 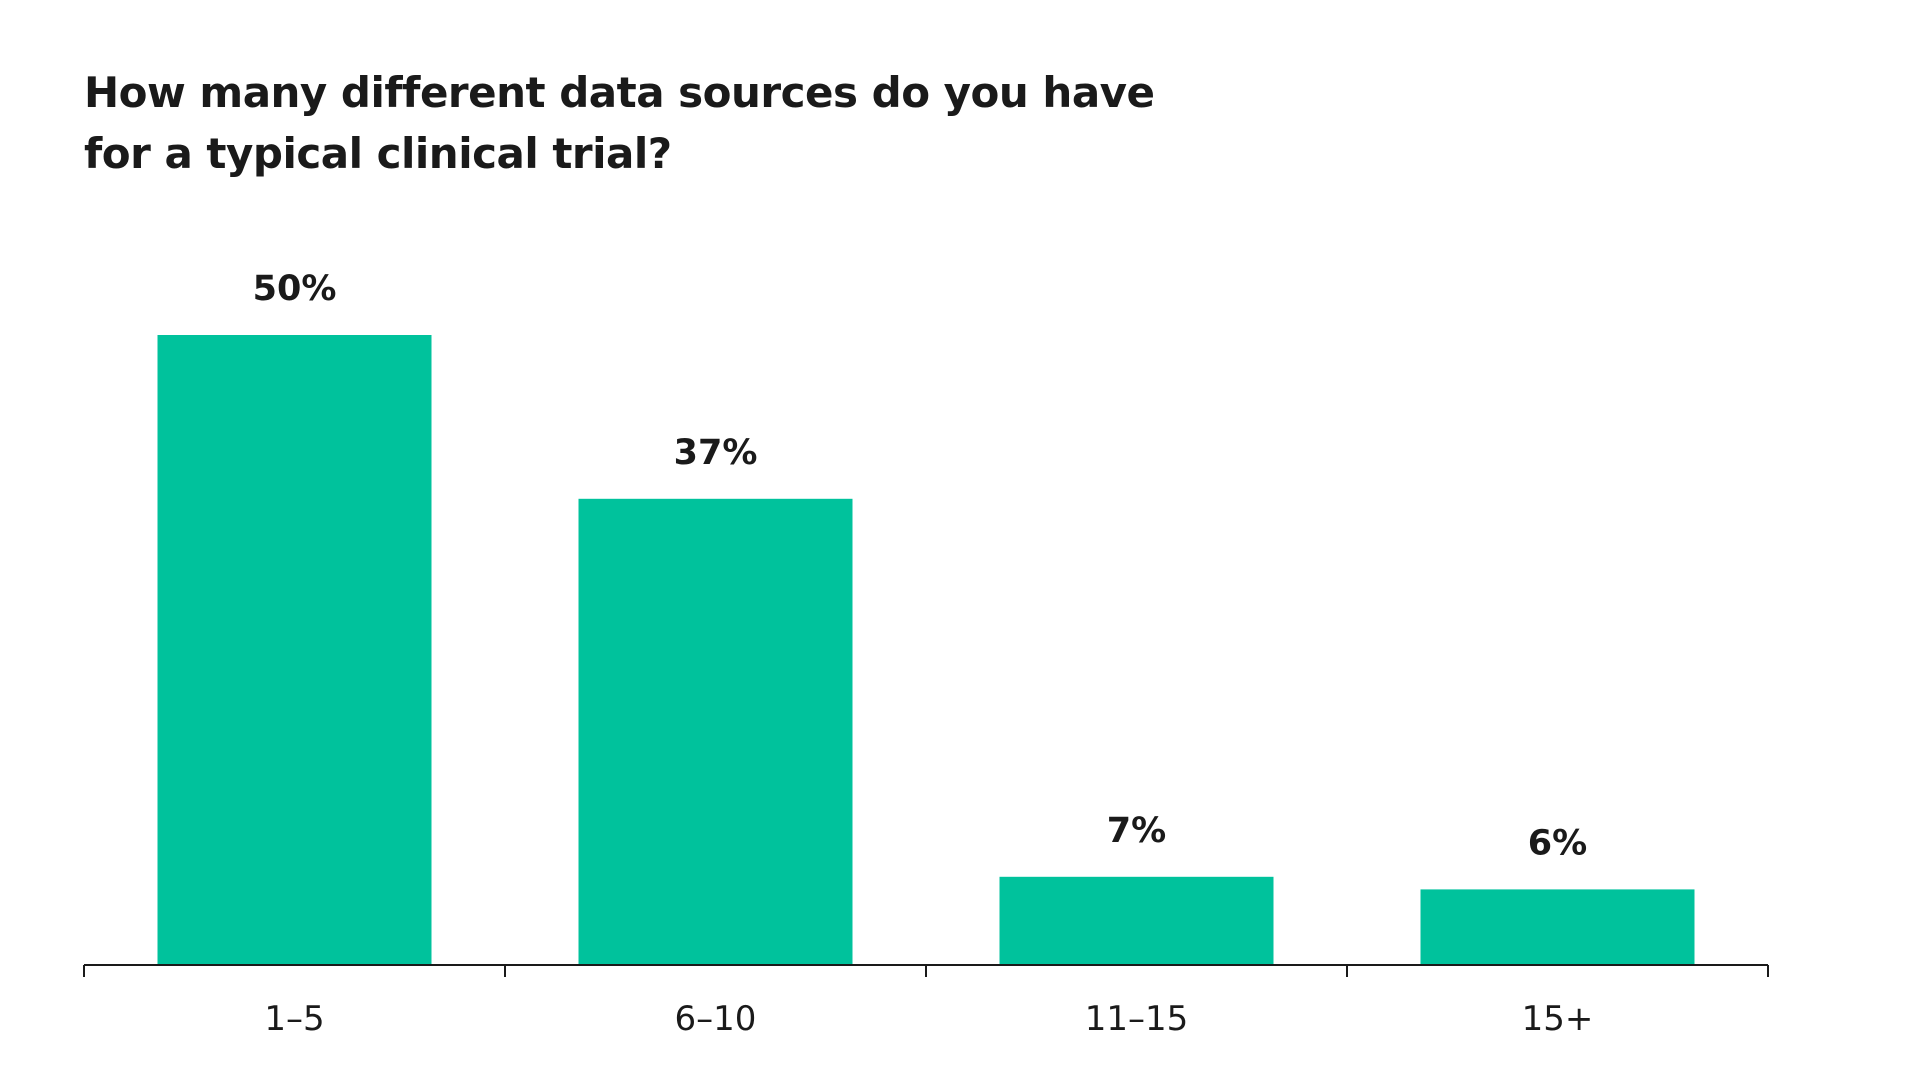 I want to click on x-tick-label-4: 15+, so click(x=1558, y=1019).